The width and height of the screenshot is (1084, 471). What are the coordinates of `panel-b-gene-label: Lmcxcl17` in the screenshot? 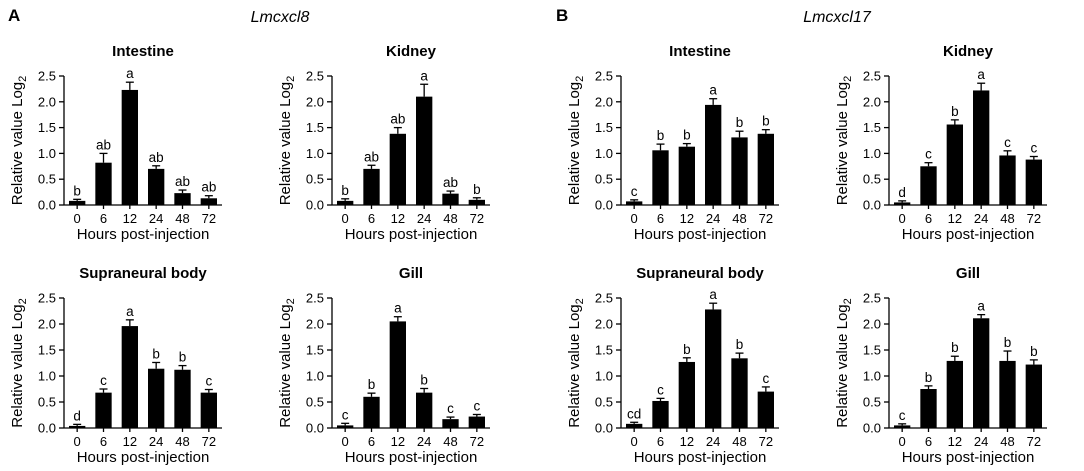 It's located at (837, 17).